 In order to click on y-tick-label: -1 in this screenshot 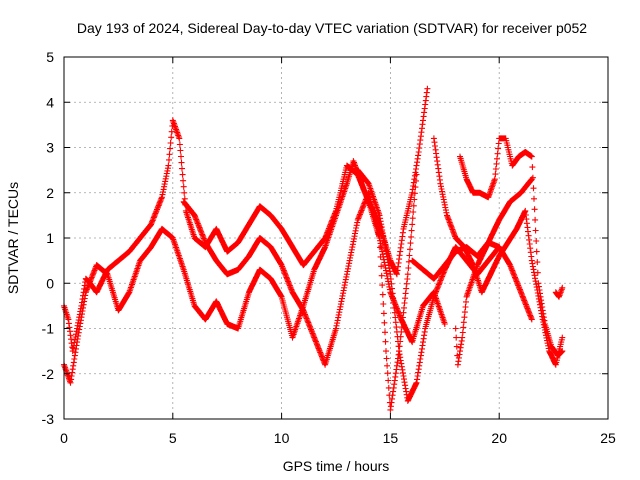, I will do `click(48, 329)`.